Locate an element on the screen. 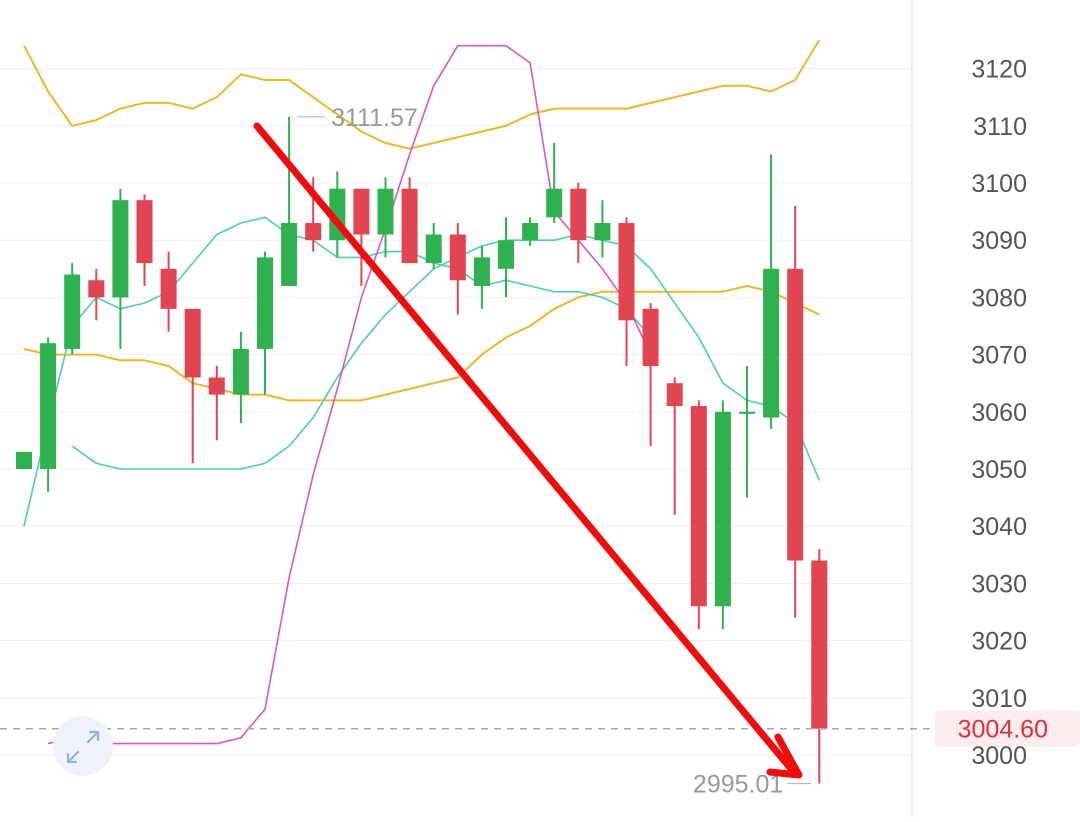 The image size is (1080, 822). y-tick-label: 3110 is located at coordinates (1000, 127).